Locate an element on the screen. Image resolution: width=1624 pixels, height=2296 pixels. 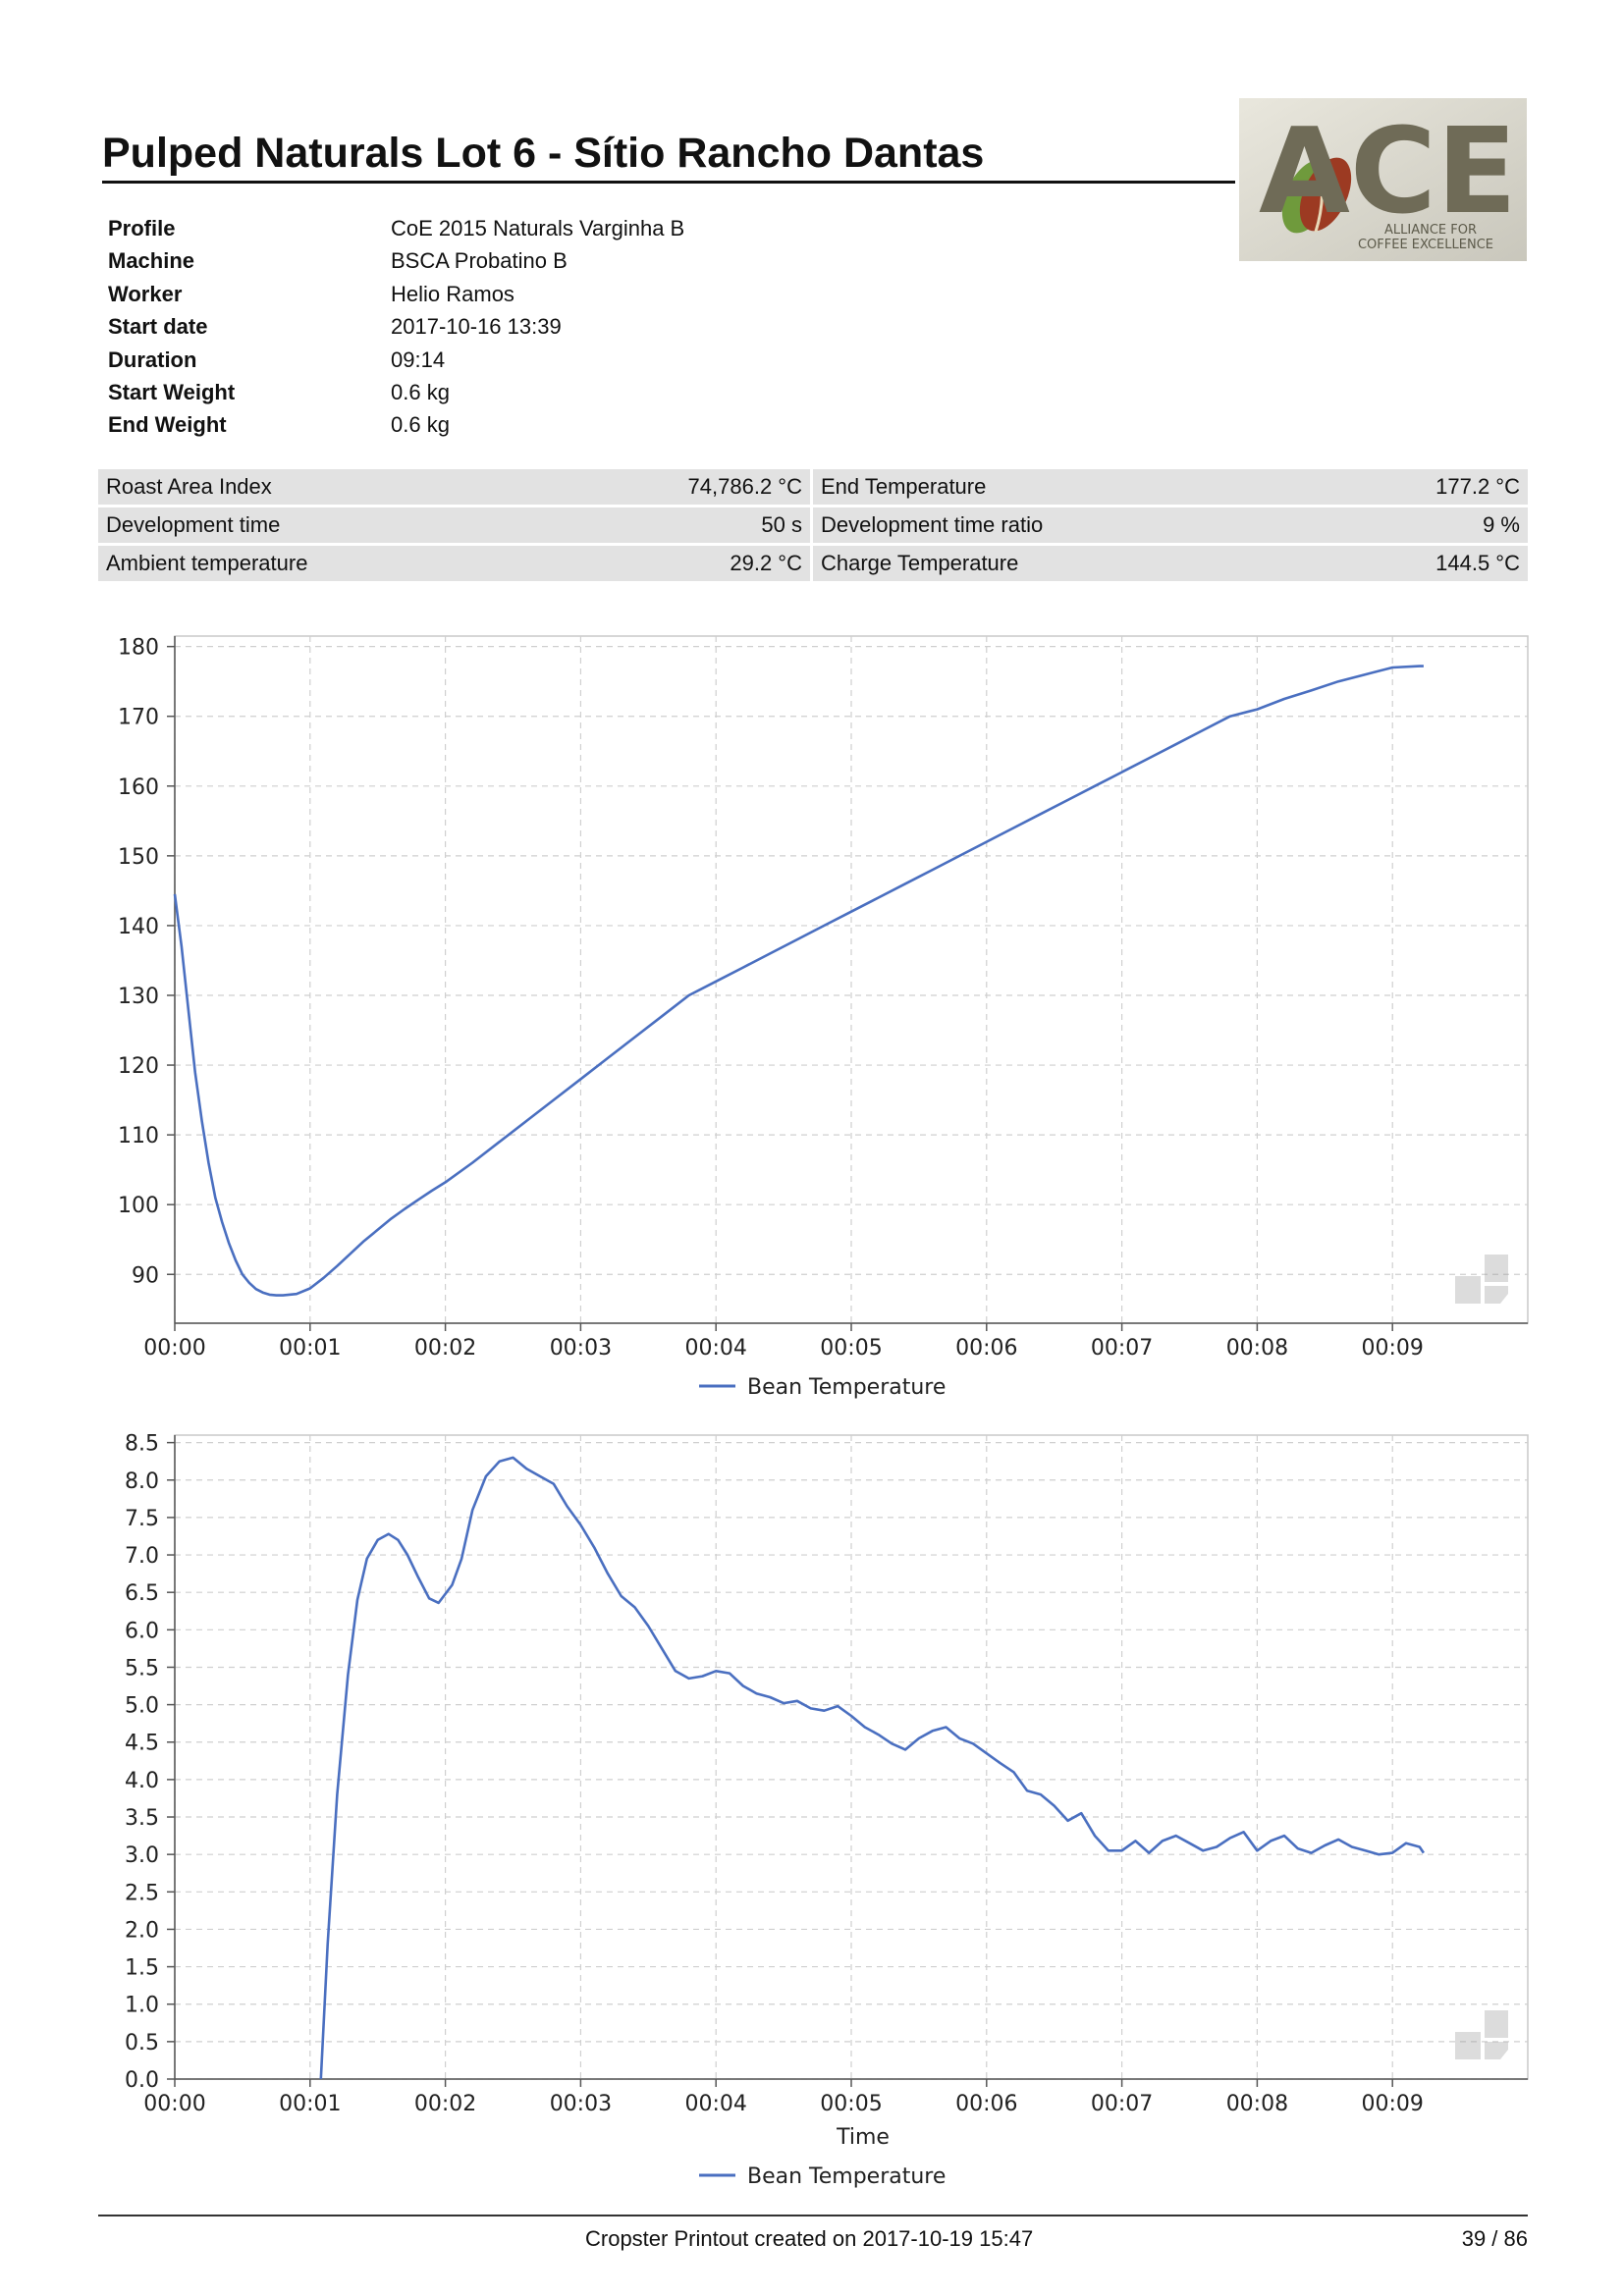
x-axis-label: Time is located at coordinates (863, 2137).